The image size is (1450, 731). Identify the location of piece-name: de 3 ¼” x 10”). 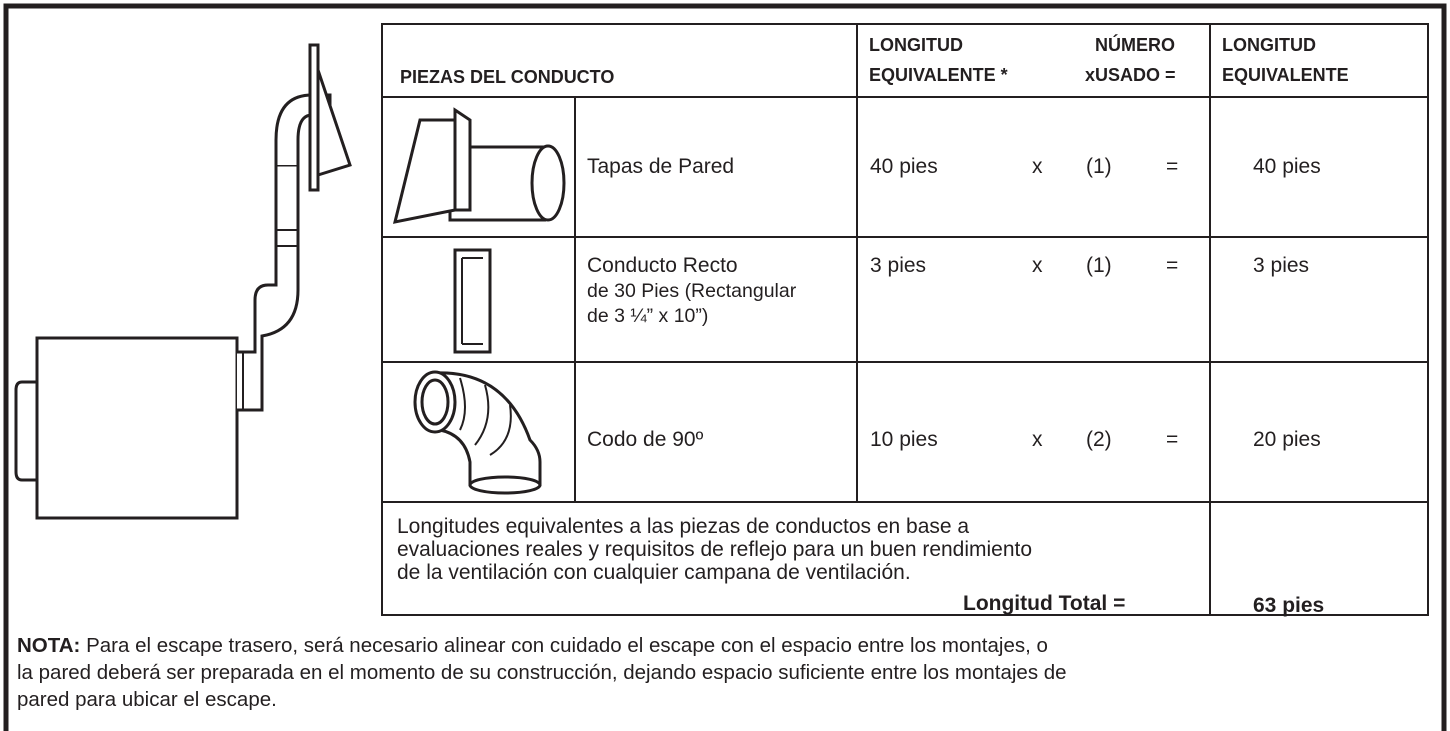
(648, 316).